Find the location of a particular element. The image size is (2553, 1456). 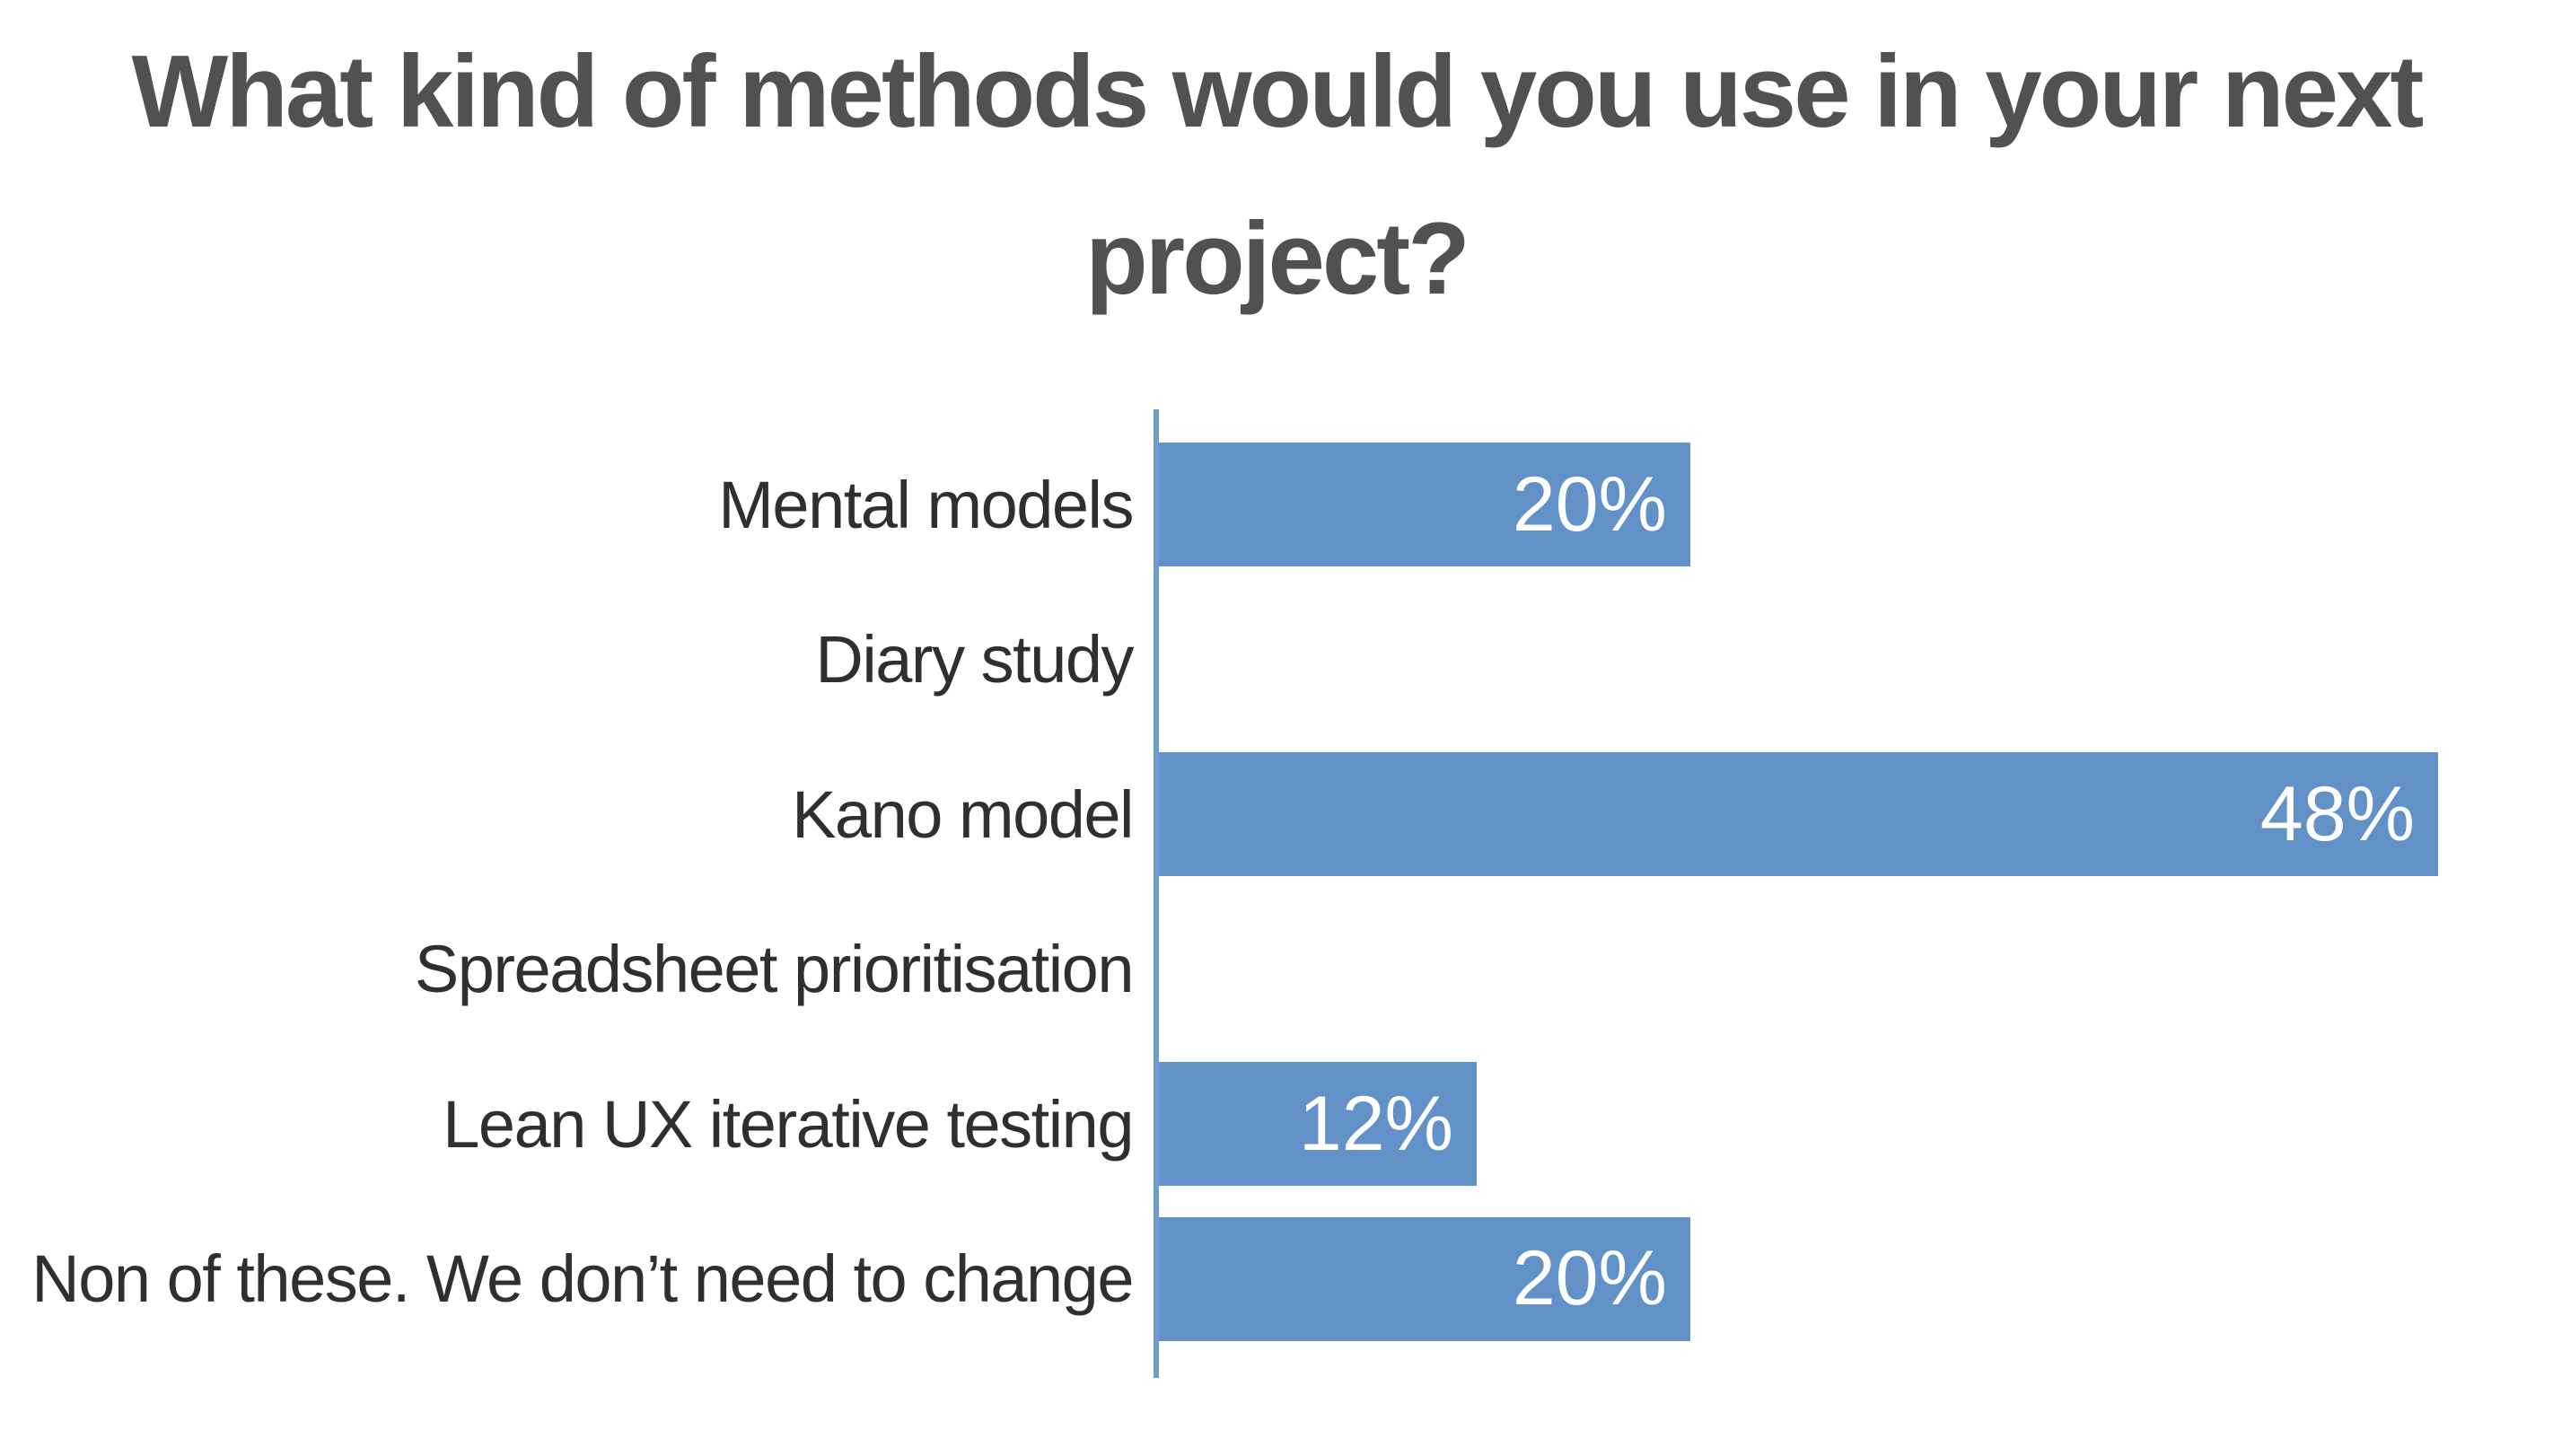

chart-row: Lean UX iterative testing 12% is located at coordinates (1277, 1124).